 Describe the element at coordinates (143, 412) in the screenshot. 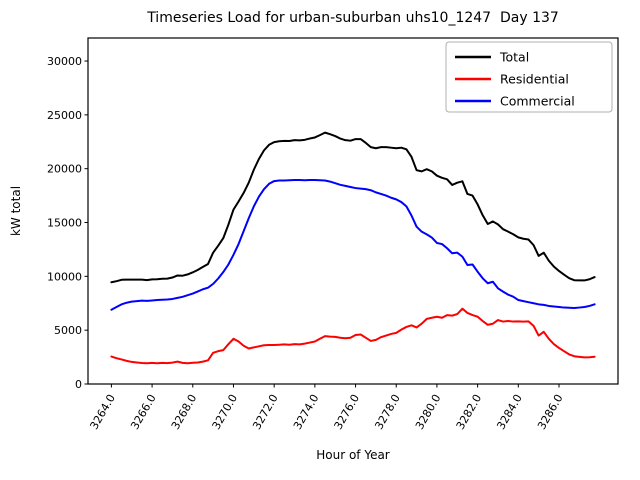

I see `x-tick-label: 3266.0` at that location.